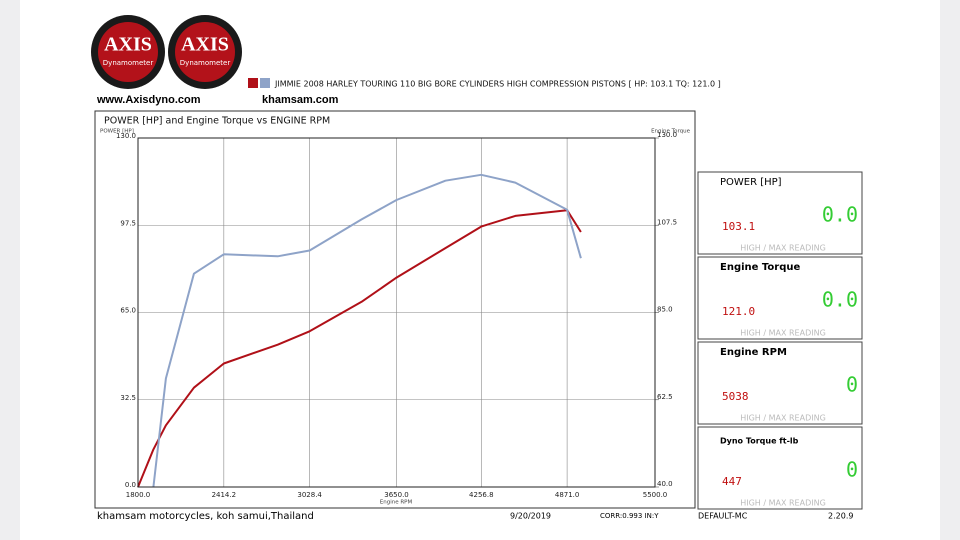 The image size is (960, 540). Describe the element at coordinates (128, 398) in the screenshot. I see `y-tick-label: 32.5` at that location.